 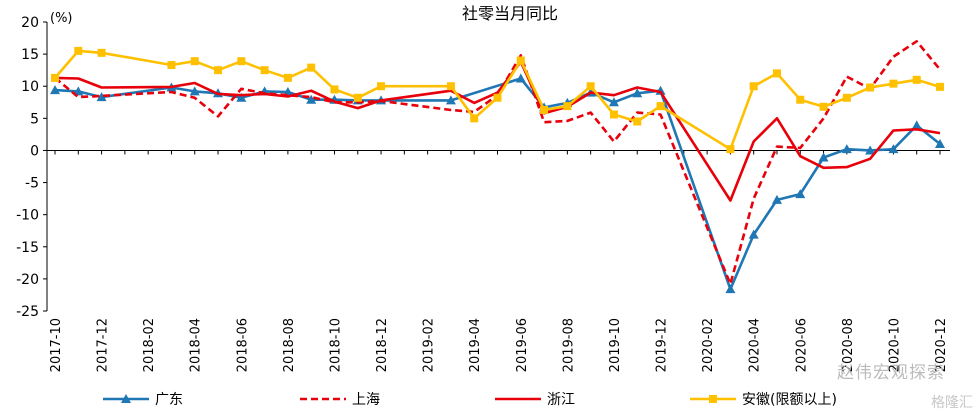 I want to click on x-tick-label: 2018-06, so click(x=242, y=345).